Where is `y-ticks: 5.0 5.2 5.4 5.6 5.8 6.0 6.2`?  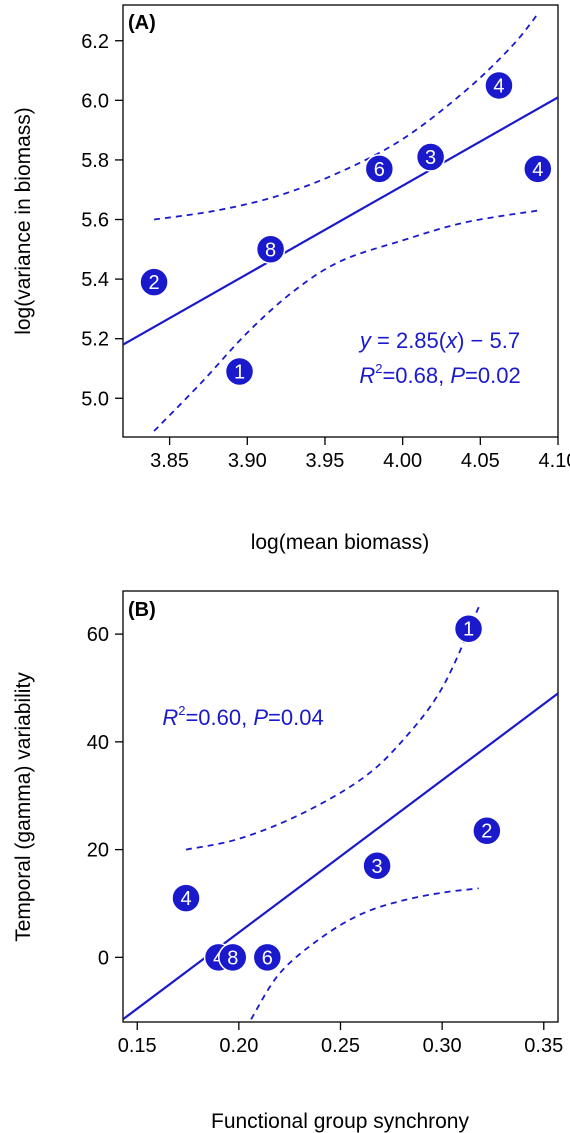
y-ticks: 5.0 5.2 5.4 5.6 5.8 6.0 6.2 is located at coordinates (102, 220).